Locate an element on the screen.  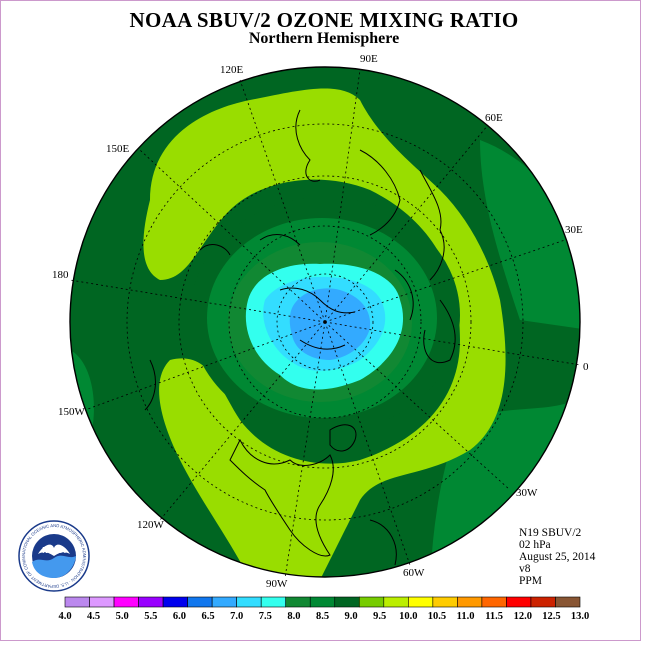
colorbar-label-9: 8.5 is located at coordinates (322, 616).